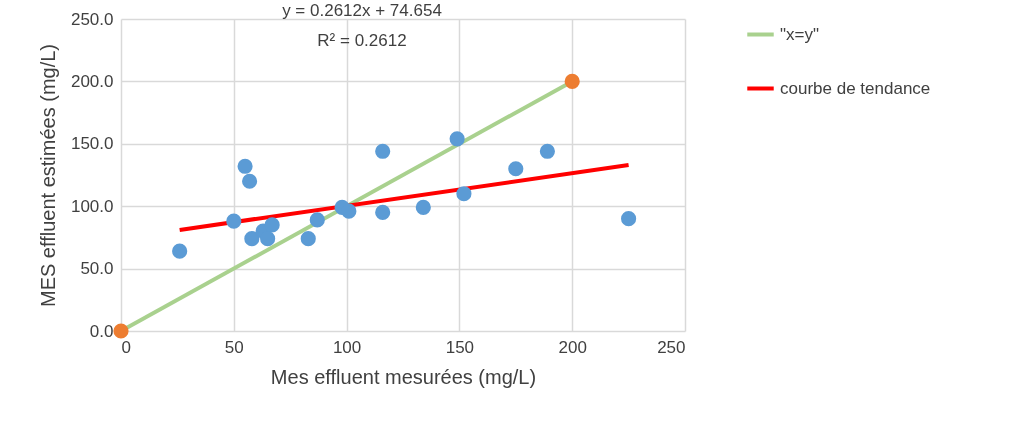 Image resolution: width=1009 pixels, height=428 pixels. I want to click on x-axis-title: Mes effluent mesurées (mg/L), so click(403, 376).